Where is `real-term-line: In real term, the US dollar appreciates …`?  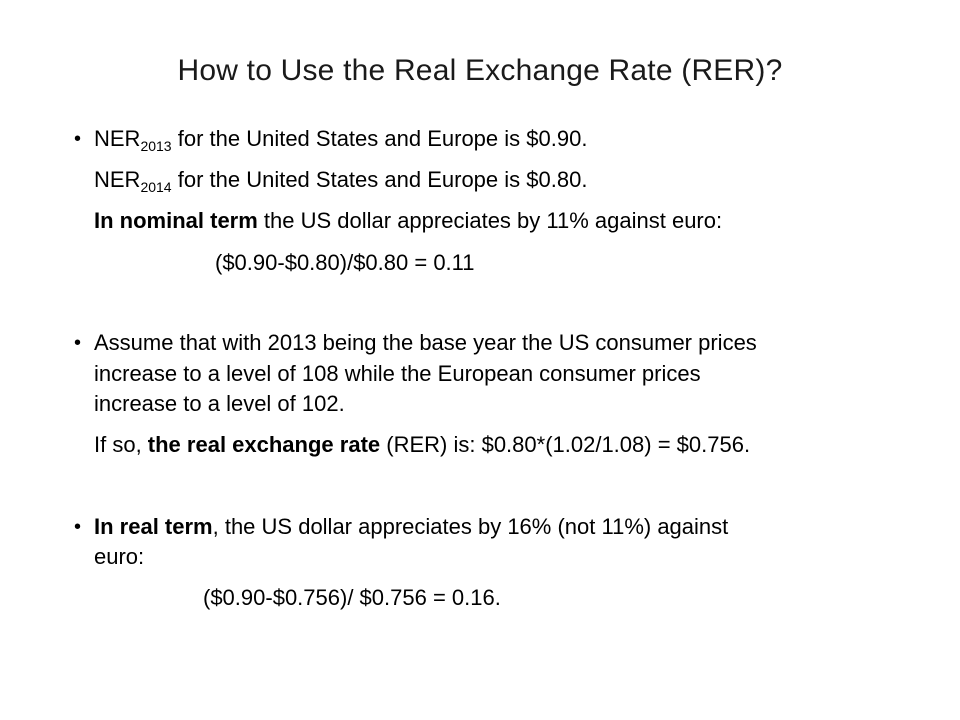 real-term-line: In real term, the US dollar appreciates … is located at coordinates (411, 527).